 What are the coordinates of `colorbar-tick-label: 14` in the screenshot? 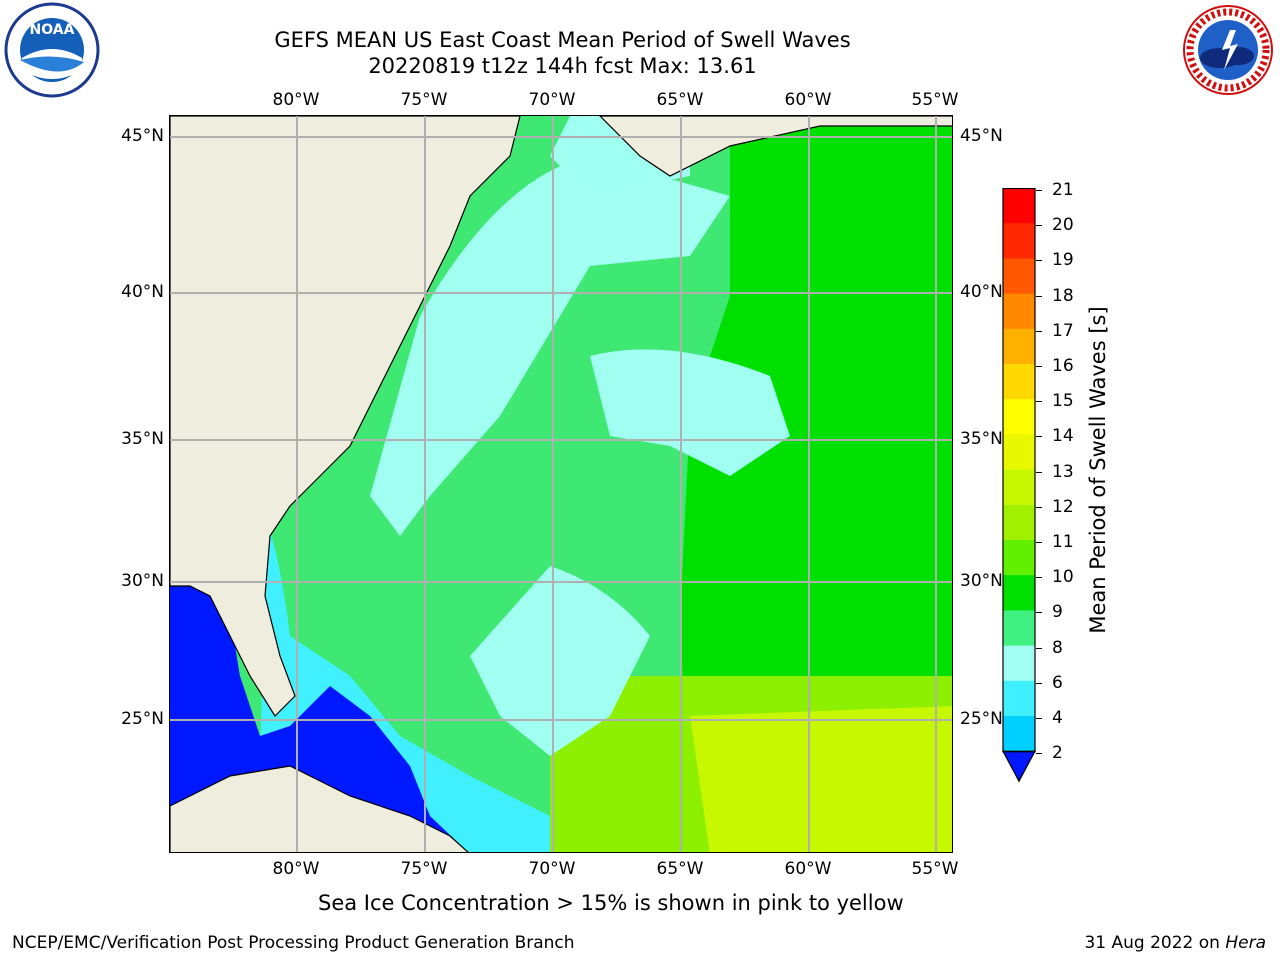 It's located at (1063, 436).